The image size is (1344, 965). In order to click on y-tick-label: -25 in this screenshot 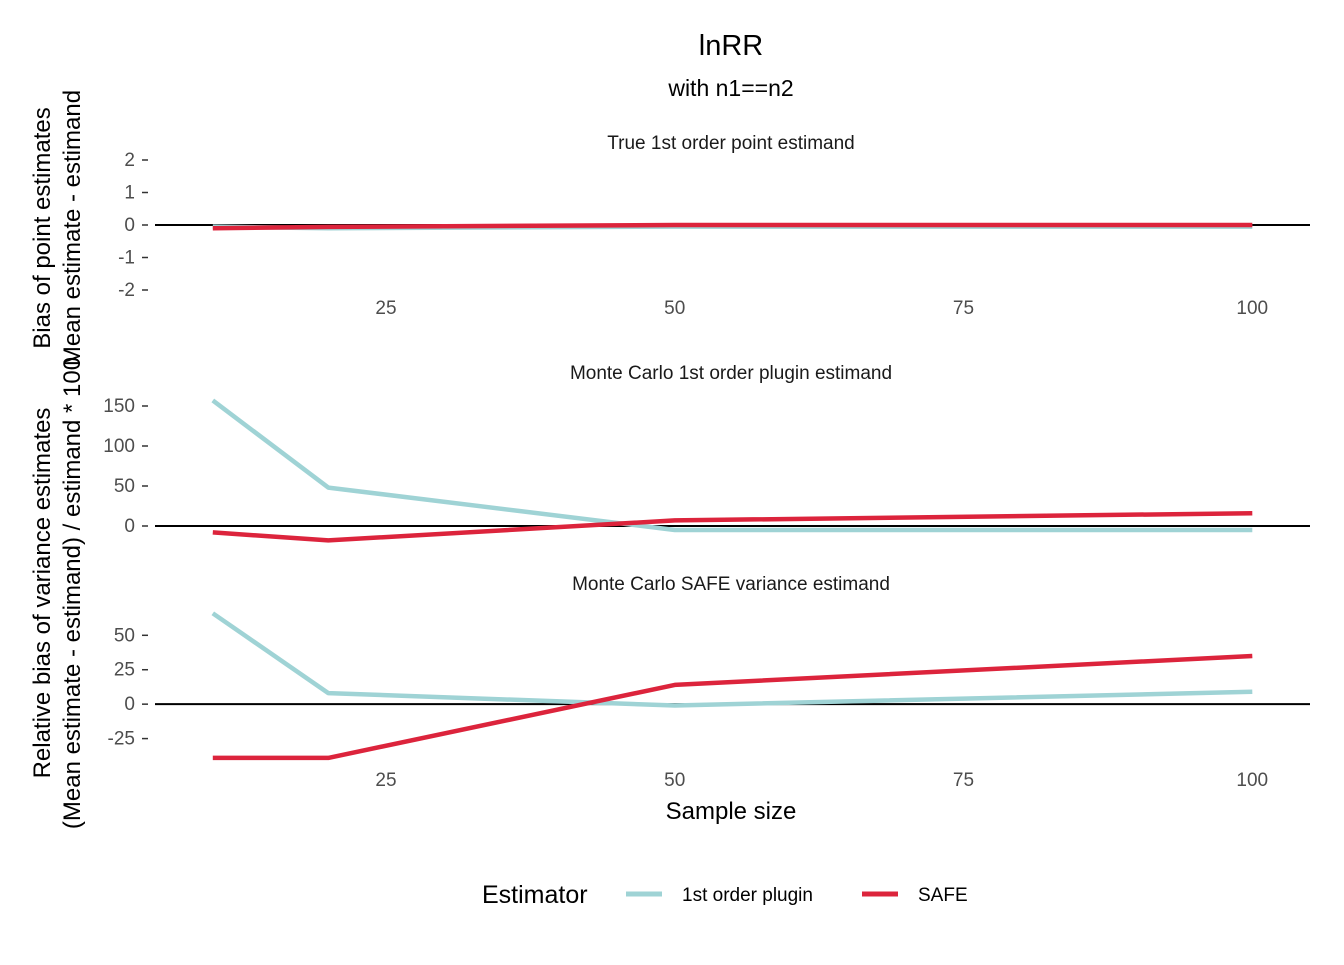, I will do `click(121, 739)`.